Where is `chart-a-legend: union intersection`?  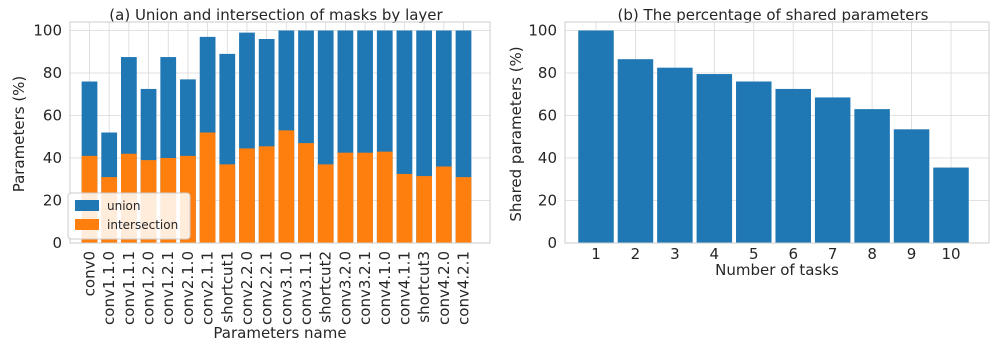
chart-a-legend: union intersection is located at coordinates (129, 216).